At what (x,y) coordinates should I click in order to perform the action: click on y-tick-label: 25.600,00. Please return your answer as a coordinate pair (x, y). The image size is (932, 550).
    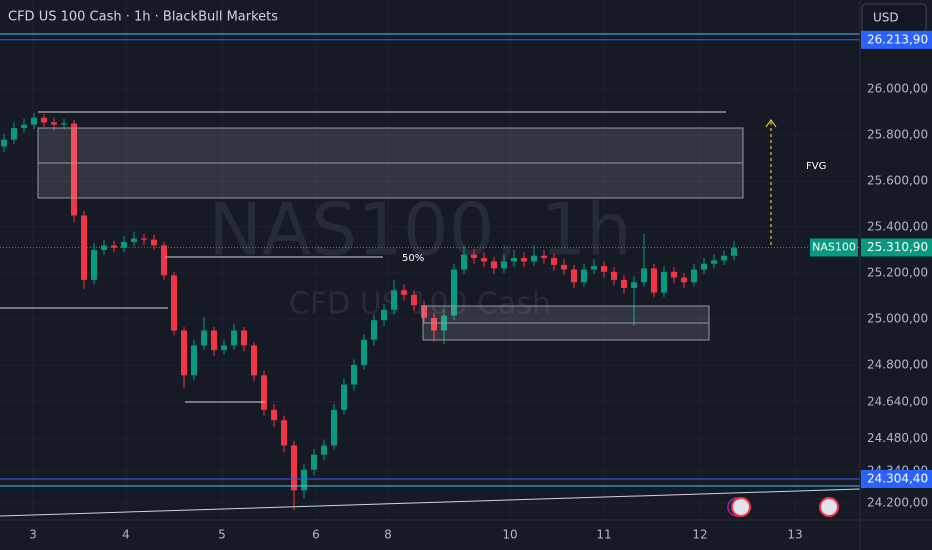
    Looking at the image, I should click on (897, 180).